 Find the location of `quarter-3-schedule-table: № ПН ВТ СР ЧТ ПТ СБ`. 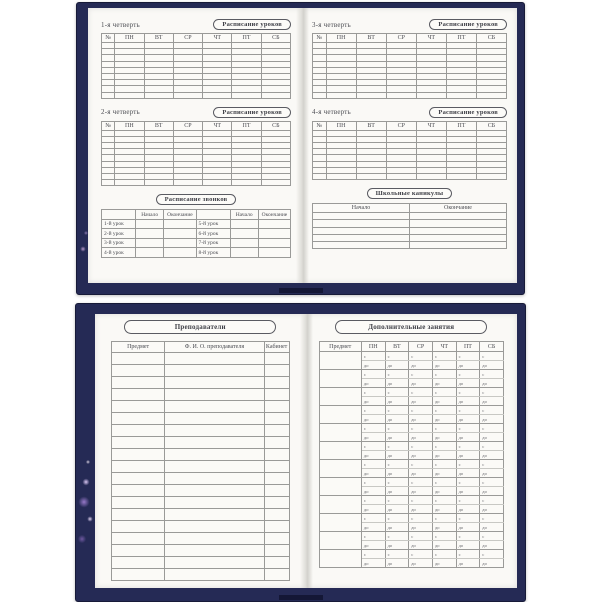

quarter-3-schedule-table: № ПН ВТ СР ЧТ ПТ СБ is located at coordinates (410, 66).